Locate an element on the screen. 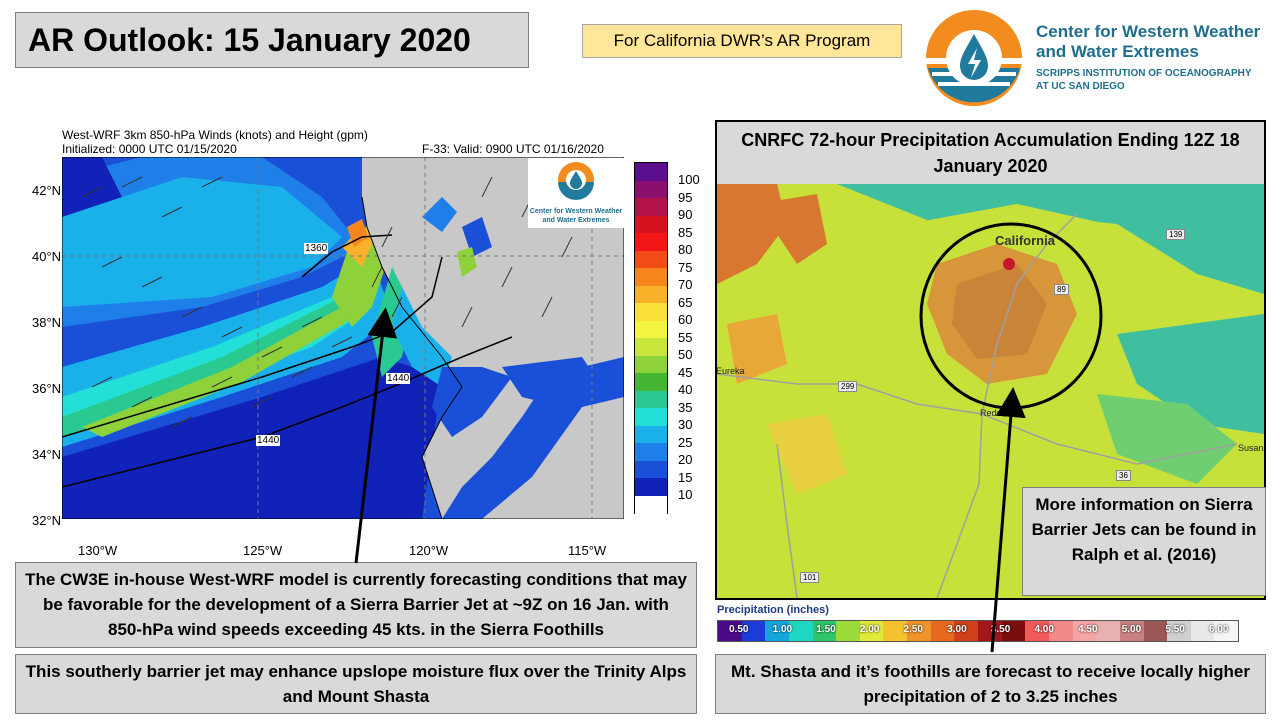 This screenshot has width=1280, height=720. precip-legend-label: 2.50 is located at coordinates (913, 629).